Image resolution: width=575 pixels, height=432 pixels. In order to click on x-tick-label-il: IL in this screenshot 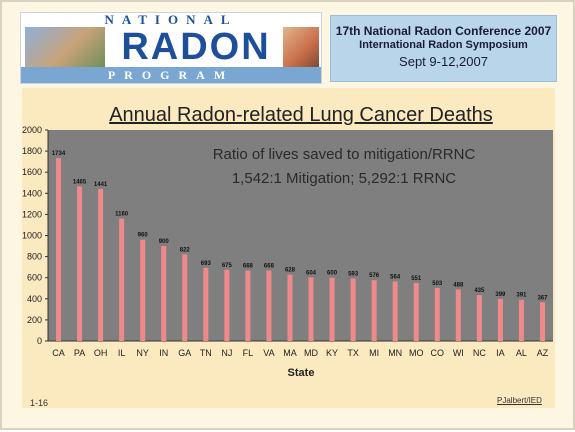, I will do `click(122, 353)`.